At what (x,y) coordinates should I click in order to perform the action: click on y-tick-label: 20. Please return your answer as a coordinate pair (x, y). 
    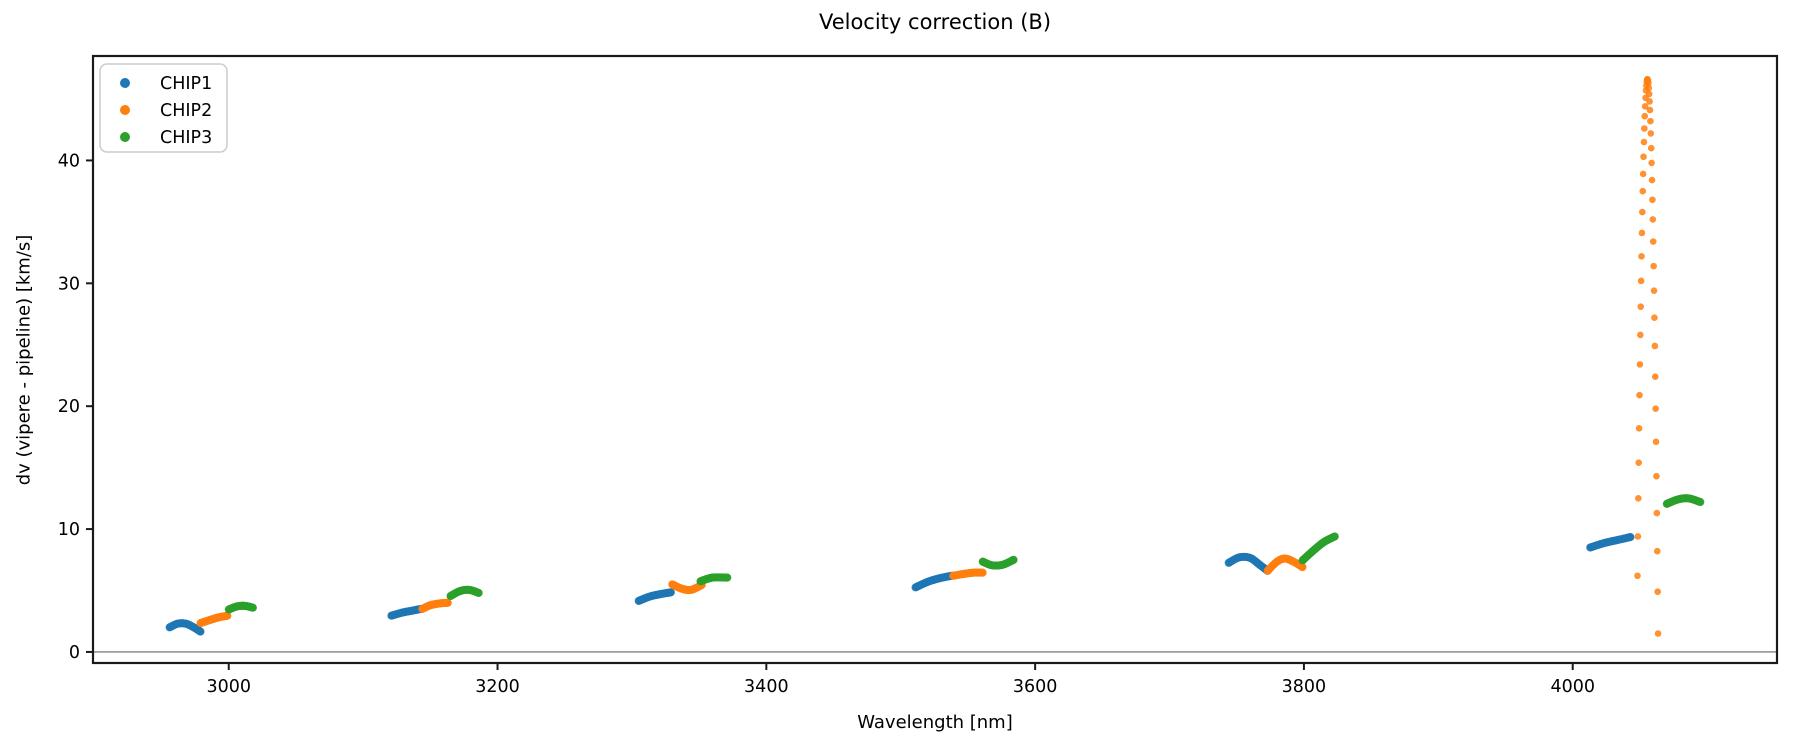
    Looking at the image, I should click on (69, 407).